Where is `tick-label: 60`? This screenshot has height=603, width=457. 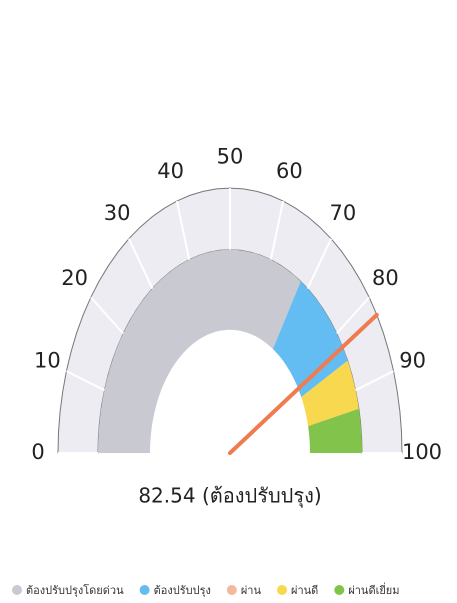 tick-label: 60 is located at coordinates (289, 171).